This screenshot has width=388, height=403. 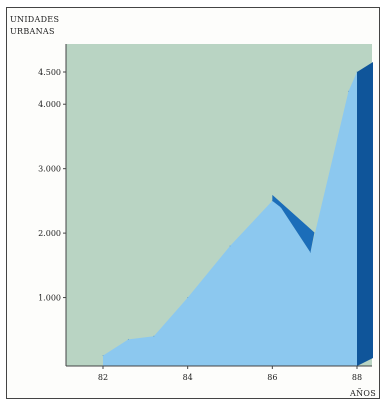 What do you see at coordinates (362, 393) in the screenshot?
I see `x-axis-title: AÑOS` at bounding box center [362, 393].